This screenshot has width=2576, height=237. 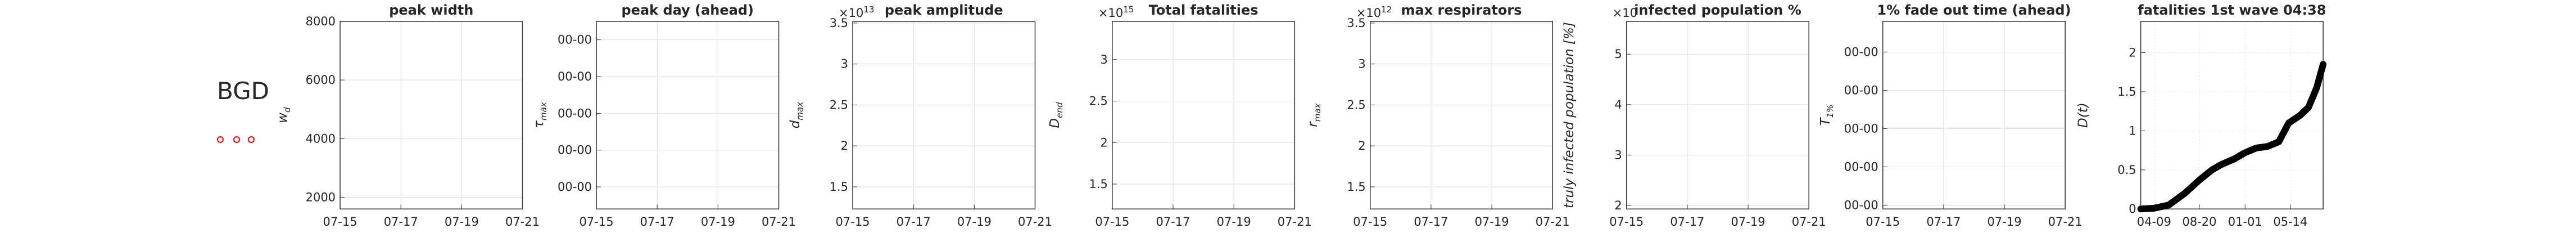 I want to click on y-axis-label: wd, so click(x=283, y=115).